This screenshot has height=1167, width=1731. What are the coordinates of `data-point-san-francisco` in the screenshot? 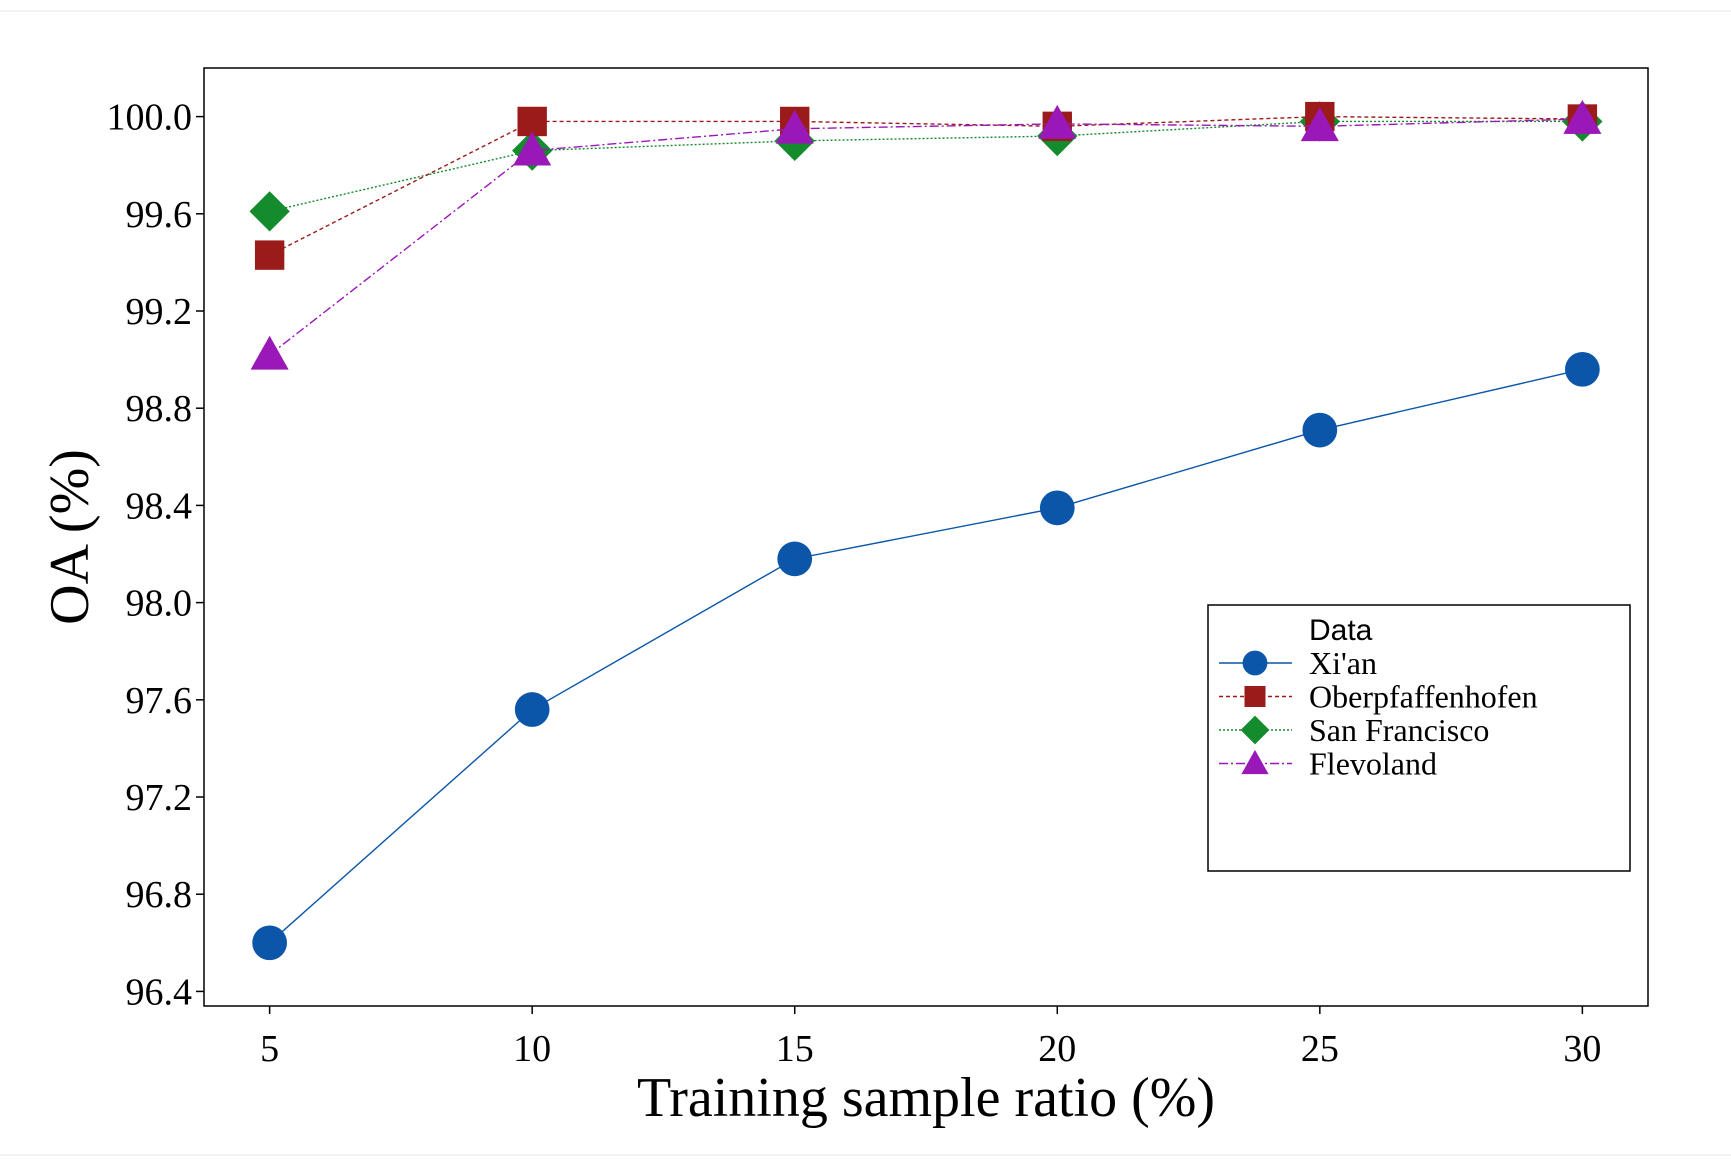 It's located at (269, 211).